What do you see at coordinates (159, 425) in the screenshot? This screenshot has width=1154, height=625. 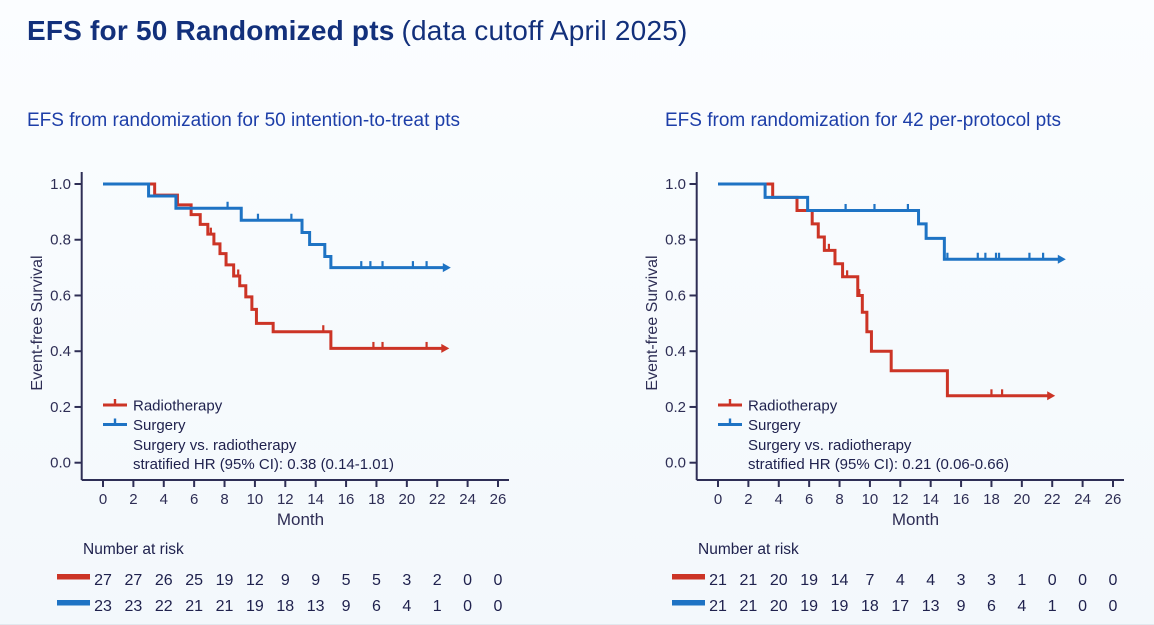 I see `legend-label-surgery: Surgery` at bounding box center [159, 425].